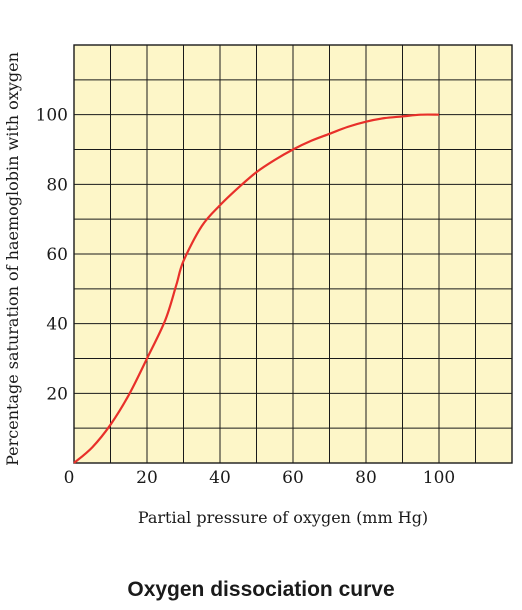  What do you see at coordinates (57, 394) in the screenshot?
I see `y-tick-label: 20` at bounding box center [57, 394].